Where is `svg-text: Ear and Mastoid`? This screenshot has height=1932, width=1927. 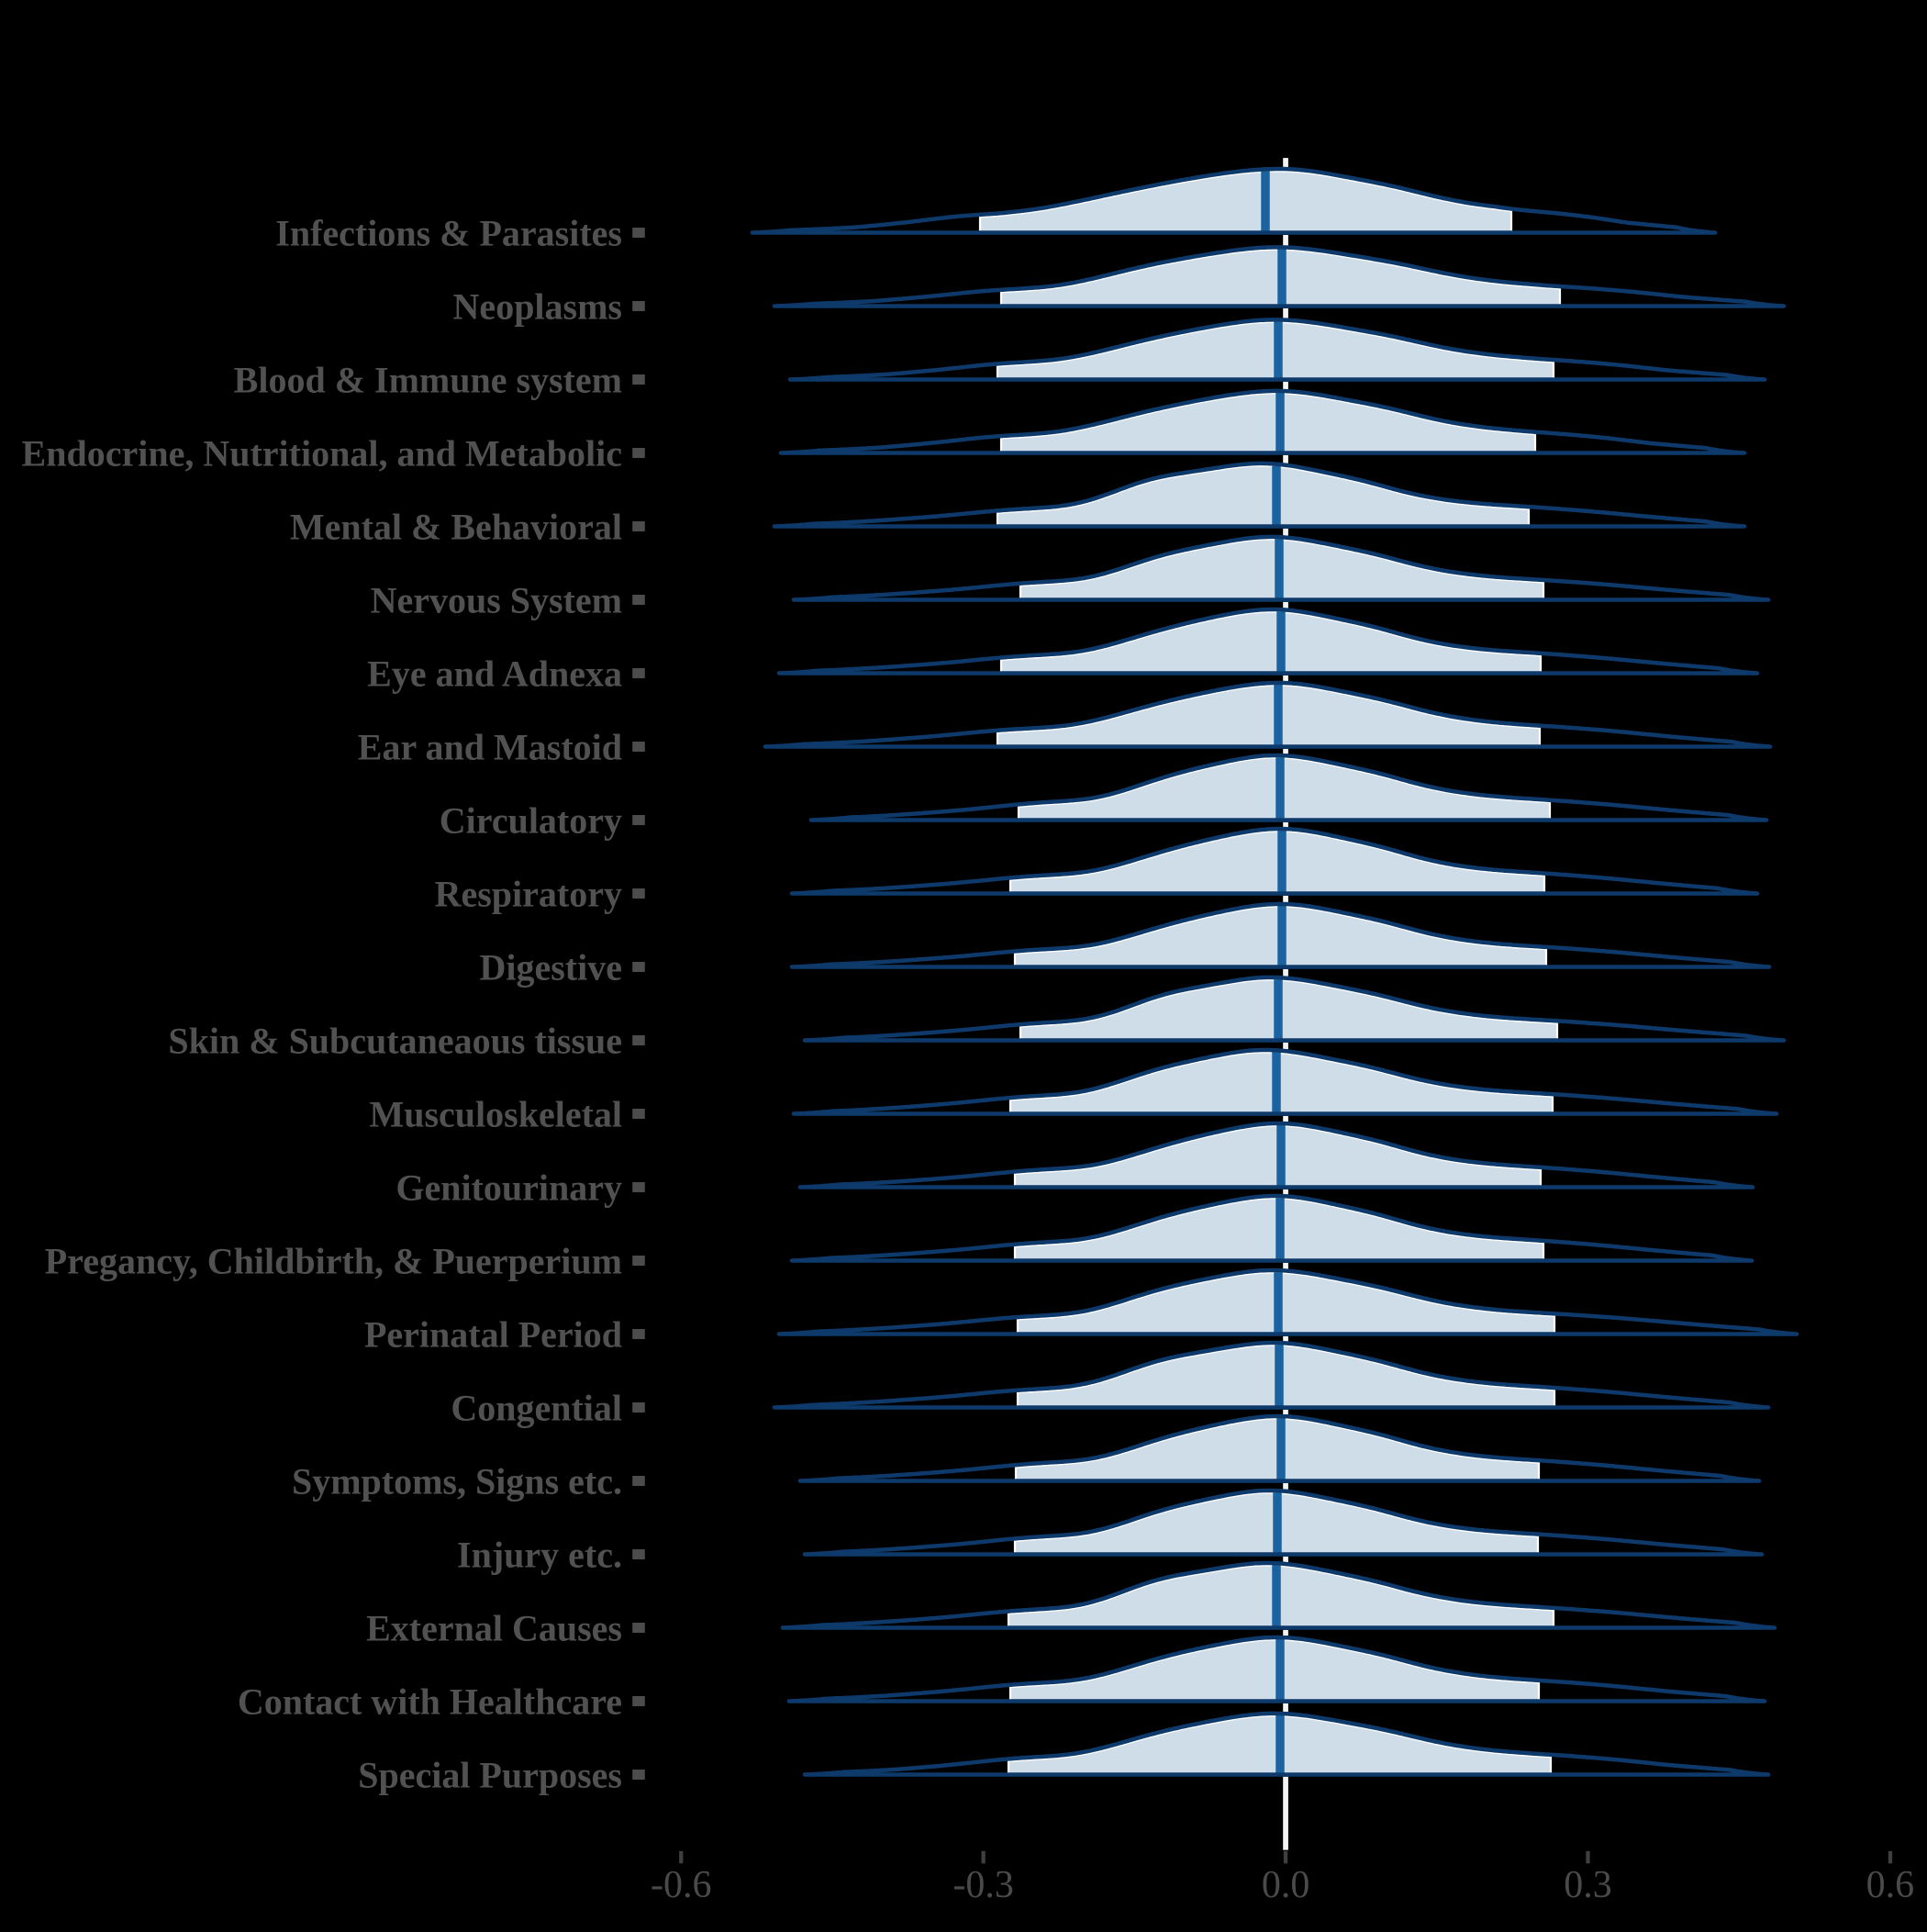
svg-text: Ear and Mastoid is located at coordinates (490, 747).